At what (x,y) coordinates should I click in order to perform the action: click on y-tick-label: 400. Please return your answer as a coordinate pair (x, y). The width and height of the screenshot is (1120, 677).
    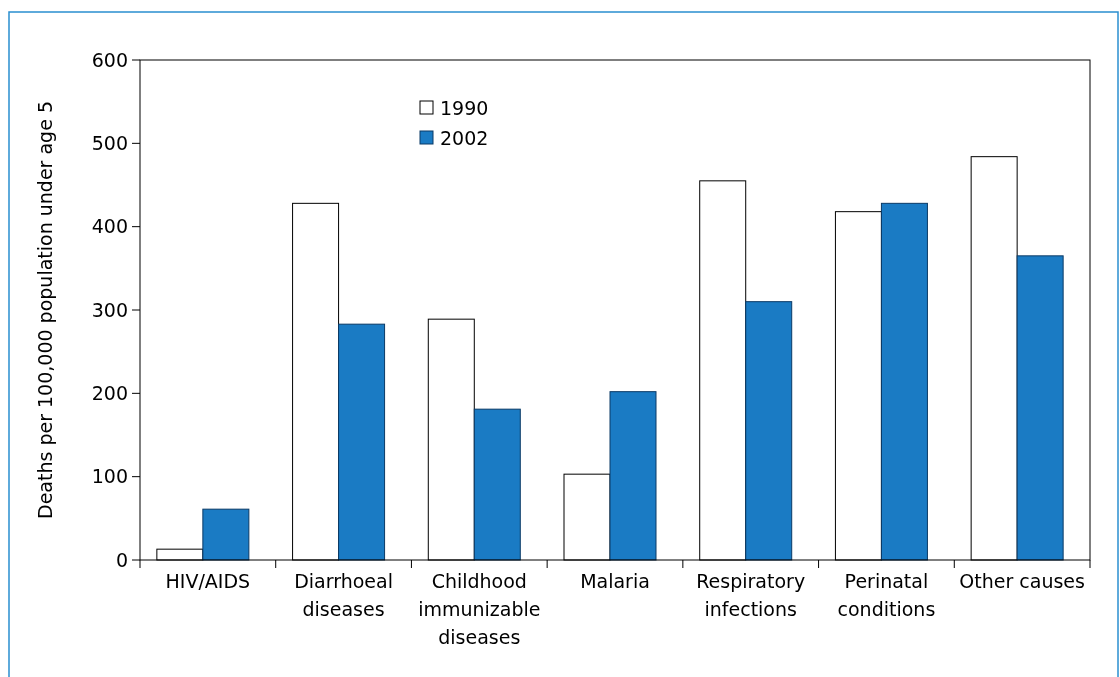
    Looking at the image, I should click on (109, 226).